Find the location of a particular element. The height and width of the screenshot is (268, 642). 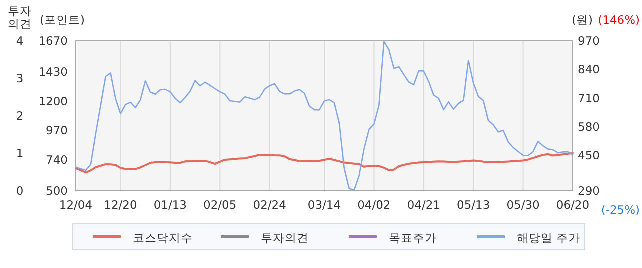

y-tick-label: 740 is located at coordinates (57, 160).